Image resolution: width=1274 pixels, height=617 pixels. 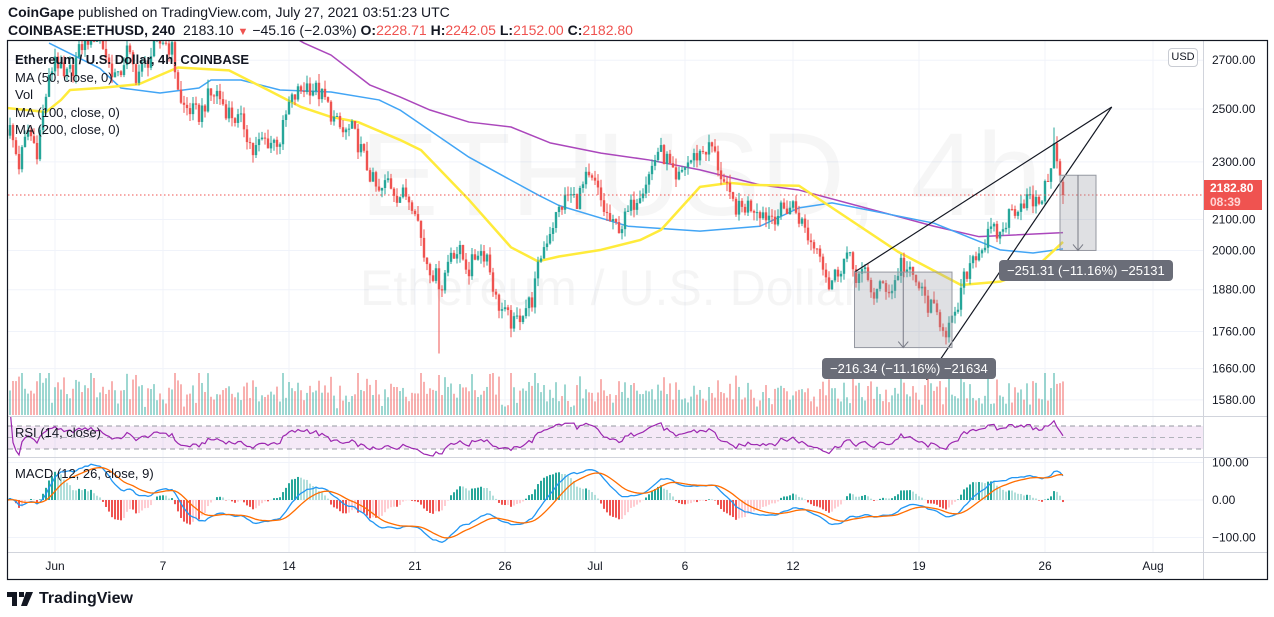 I want to click on tradingview-logo: TradingView, so click(x=70, y=599).